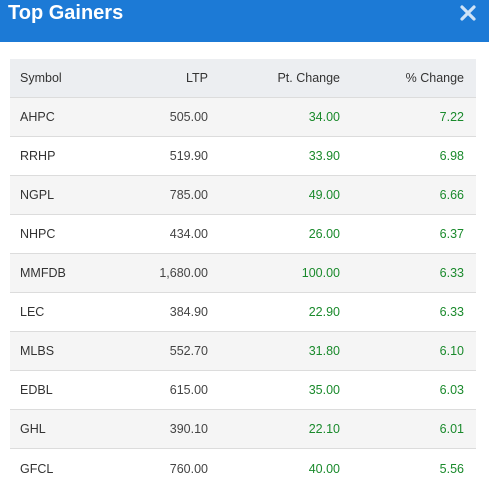 Image resolution: width=489 pixels, height=484 pixels. What do you see at coordinates (324, 117) in the screenshot?
I see `cell-pt-change: 34.00` at bounding box center [324, 117].